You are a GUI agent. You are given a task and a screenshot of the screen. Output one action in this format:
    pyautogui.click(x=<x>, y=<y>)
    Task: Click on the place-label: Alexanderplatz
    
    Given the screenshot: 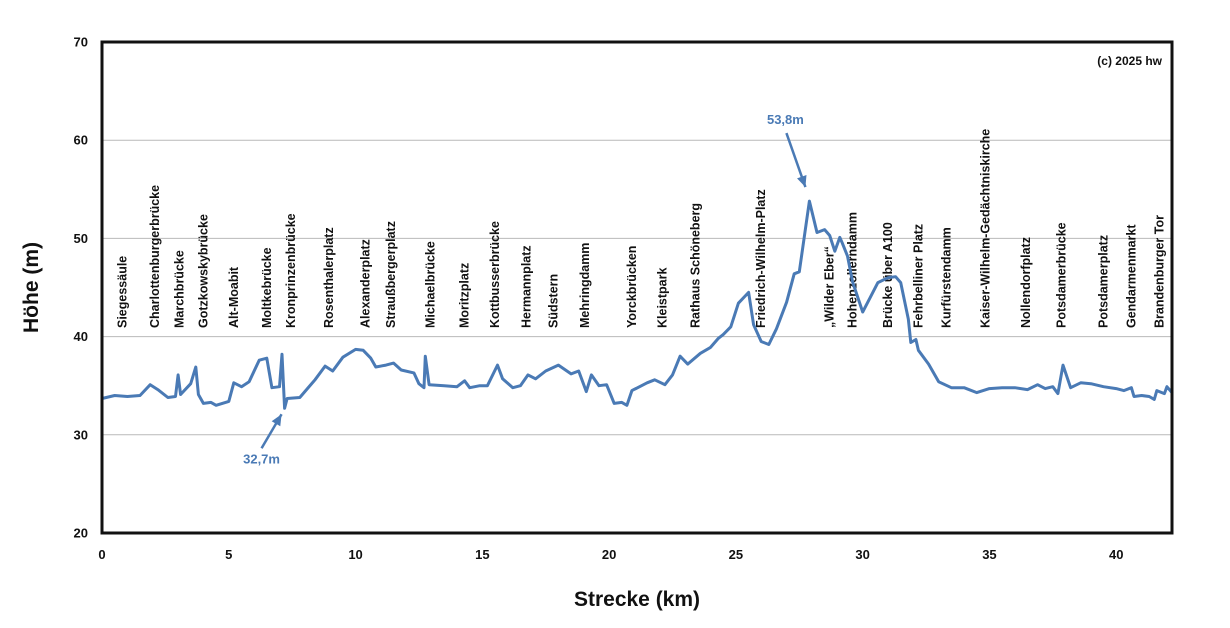 What is the action you would take?
    pyautogui.click(x=366, y=283)
    